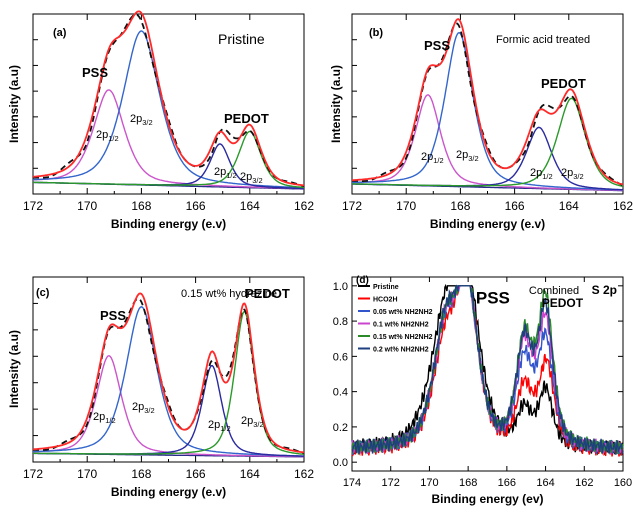 The height and width of the screenshot is (519, 633). What do you see at coordinates (385, 300) in the screenshot?
I see `legend-label: HCO2H` at bounding box center [385, 300].